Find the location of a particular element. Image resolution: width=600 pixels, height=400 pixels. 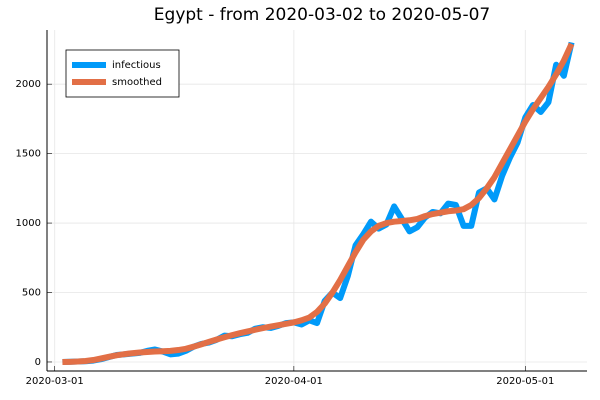

chart-title: Egypt - from 2020-03-02 to 2020-05-07 is located at coordinates (322, 15).